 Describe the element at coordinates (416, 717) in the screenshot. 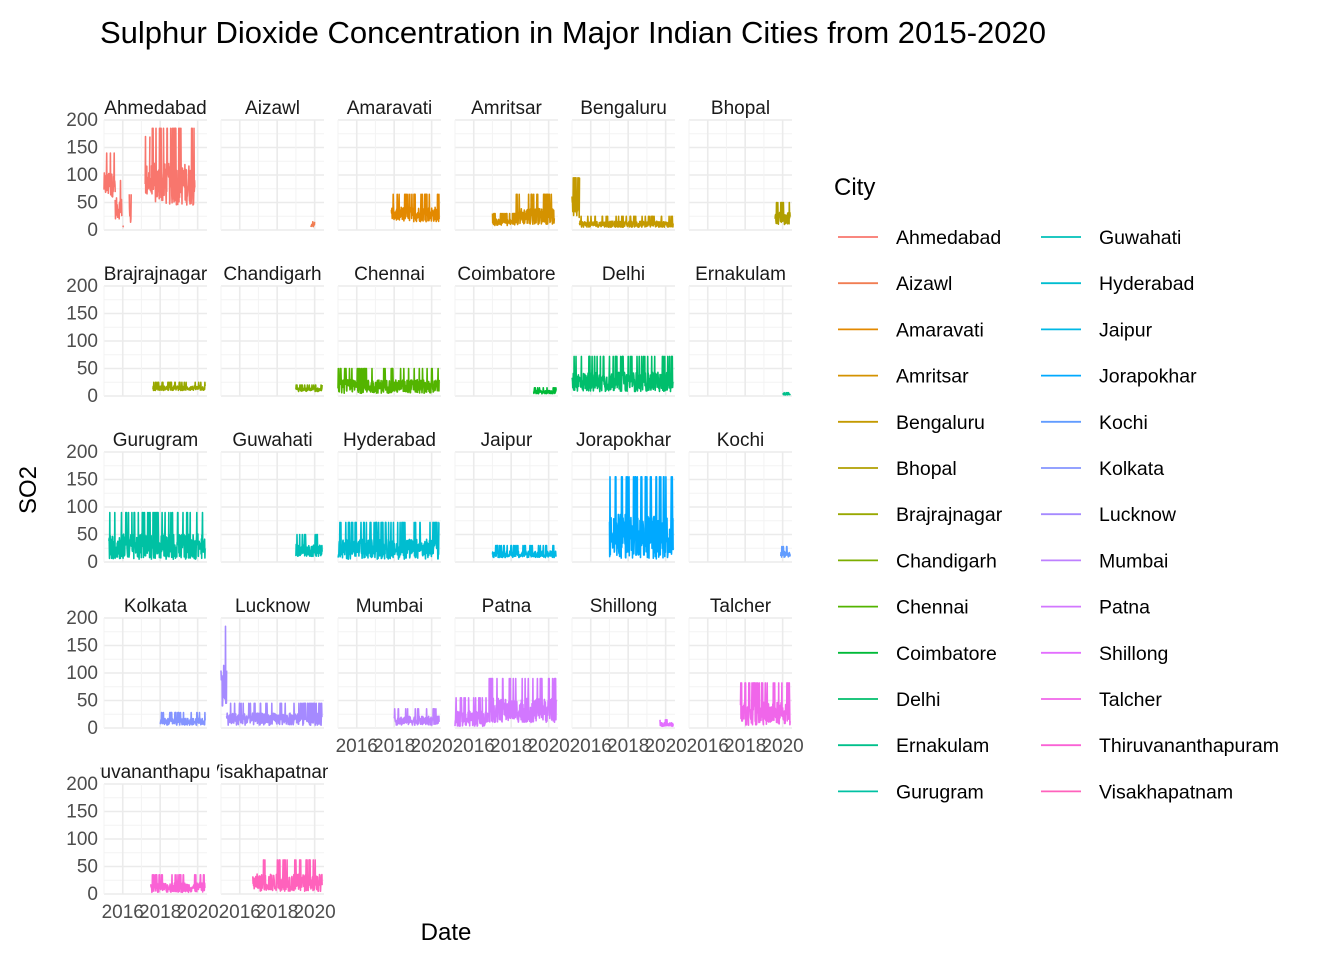

I see `series-line-mumbai` at that location.